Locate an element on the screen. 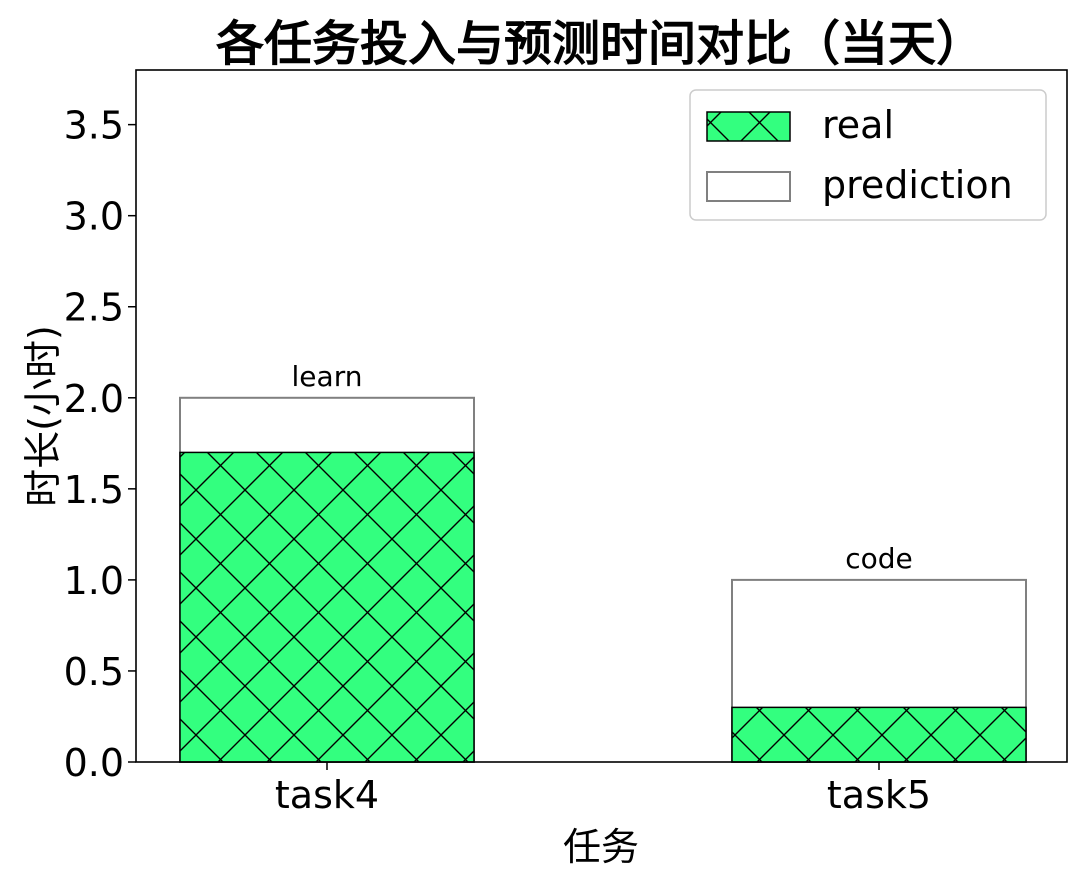 The height and width of the screenshot is (879, 1083). y-tick-label: 3.5 is located at coordinates (94, 126).